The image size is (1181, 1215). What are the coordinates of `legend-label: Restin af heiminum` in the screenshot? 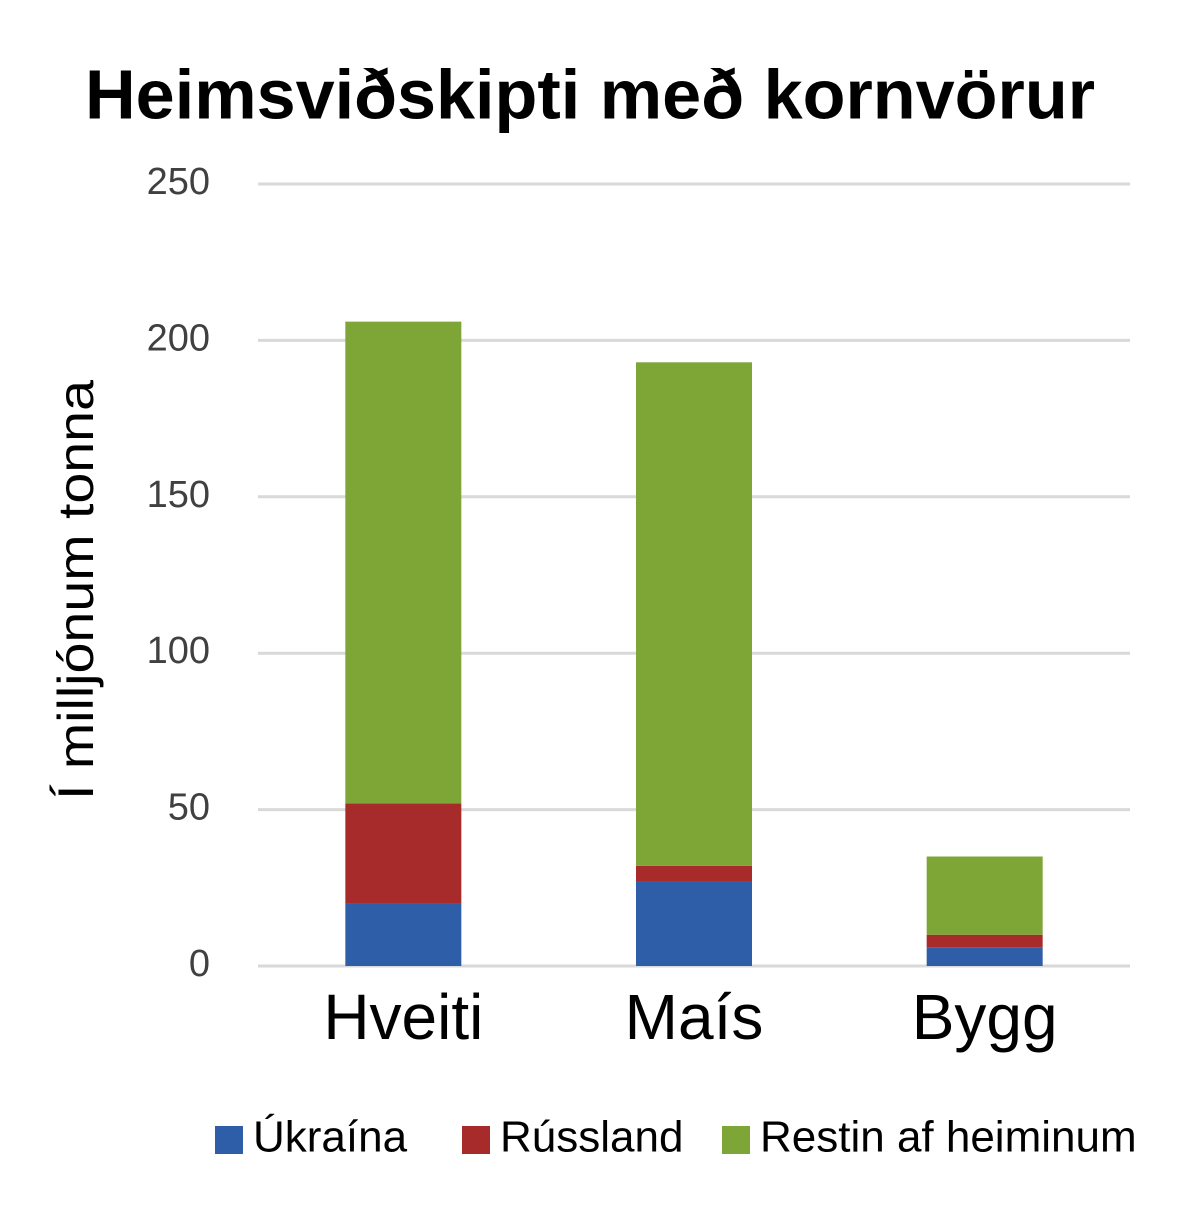 It's located at (948, 1137).